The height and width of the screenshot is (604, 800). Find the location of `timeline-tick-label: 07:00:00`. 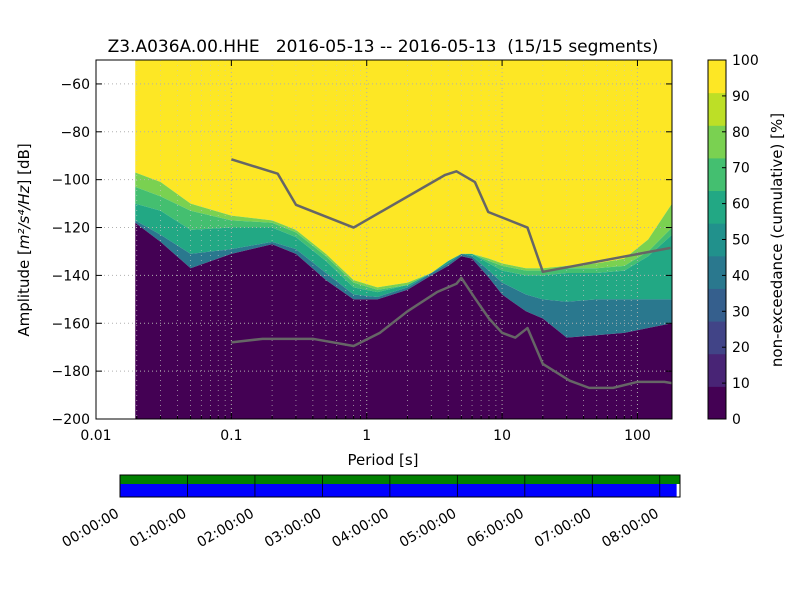

timeline-tick-label: 07:00:00 is located at coordinates (563, 528).